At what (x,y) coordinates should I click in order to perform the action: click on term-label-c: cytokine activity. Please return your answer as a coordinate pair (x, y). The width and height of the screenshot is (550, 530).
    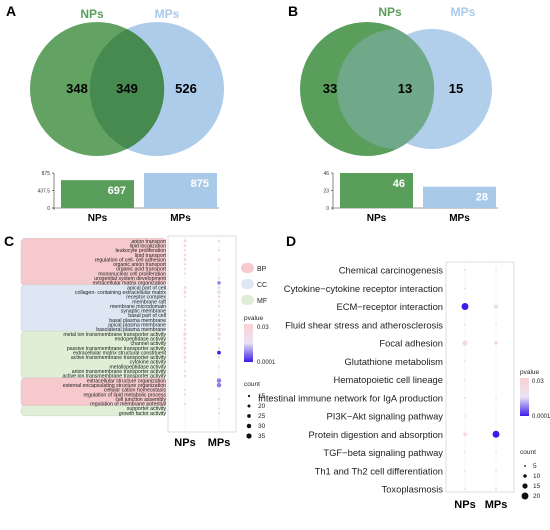
    Looking at the image, I should click on (148, 363).